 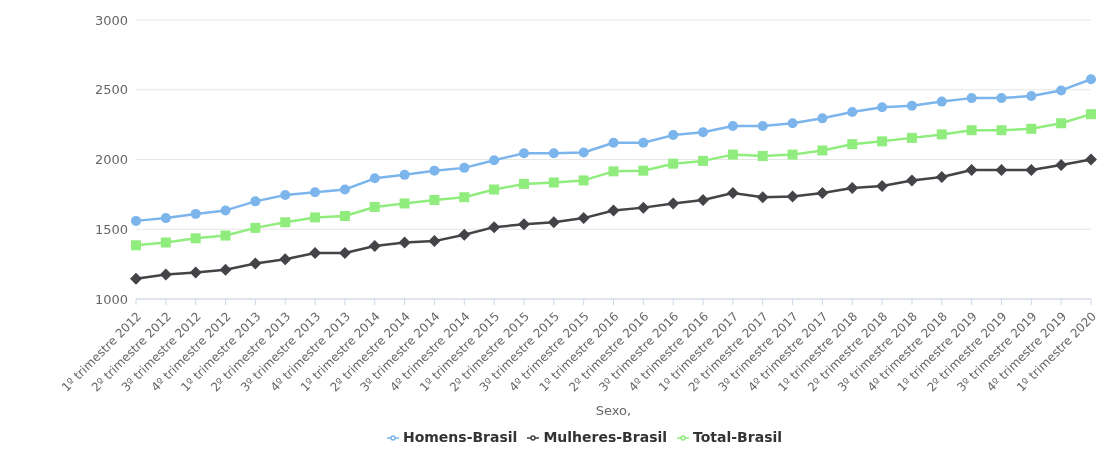 What do you see at coordinates (613, 410) in the screenshot?
I see `x-axis-title: Sexo,` at bounding box center [613, 410].